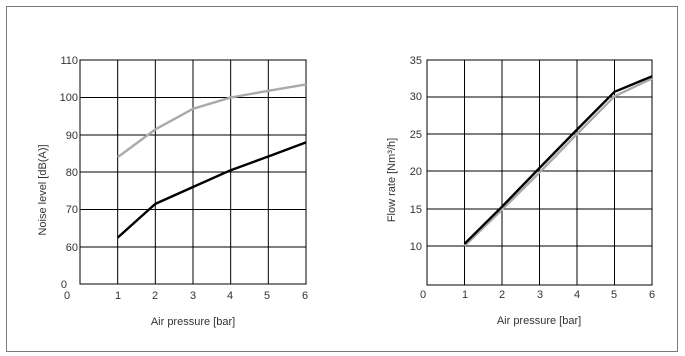  What do you see at coordinates (72, 136) in the screenshot?
I see `noise-y-tick-90: 90` at bounding box center [72, 136].